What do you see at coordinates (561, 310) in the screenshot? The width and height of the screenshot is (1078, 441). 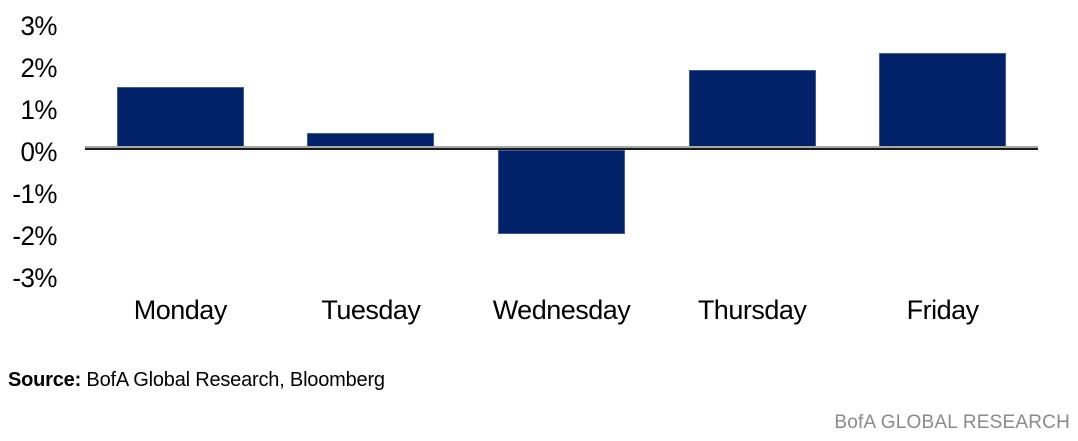 I see `xlabel-wednesday: Wednesday` at bounding box center [561, 310].